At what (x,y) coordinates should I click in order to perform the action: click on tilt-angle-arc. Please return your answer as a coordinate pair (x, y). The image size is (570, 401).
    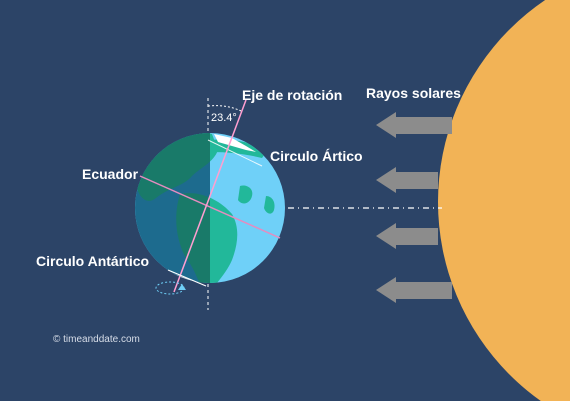
    Looking at the image, I should click on (225, 109).